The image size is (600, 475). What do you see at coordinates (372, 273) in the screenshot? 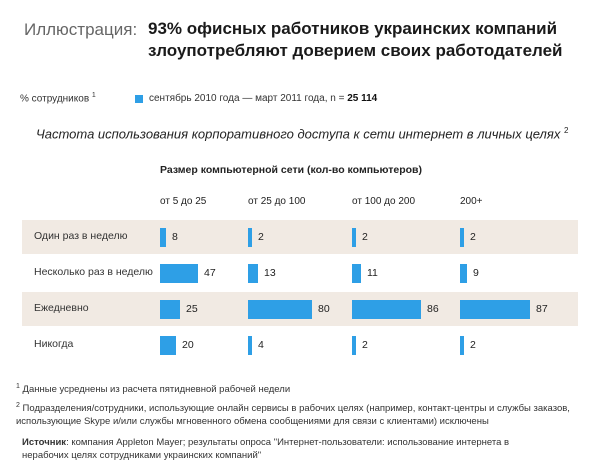
I see `data-label: 11` at bounding box center [372, 273].